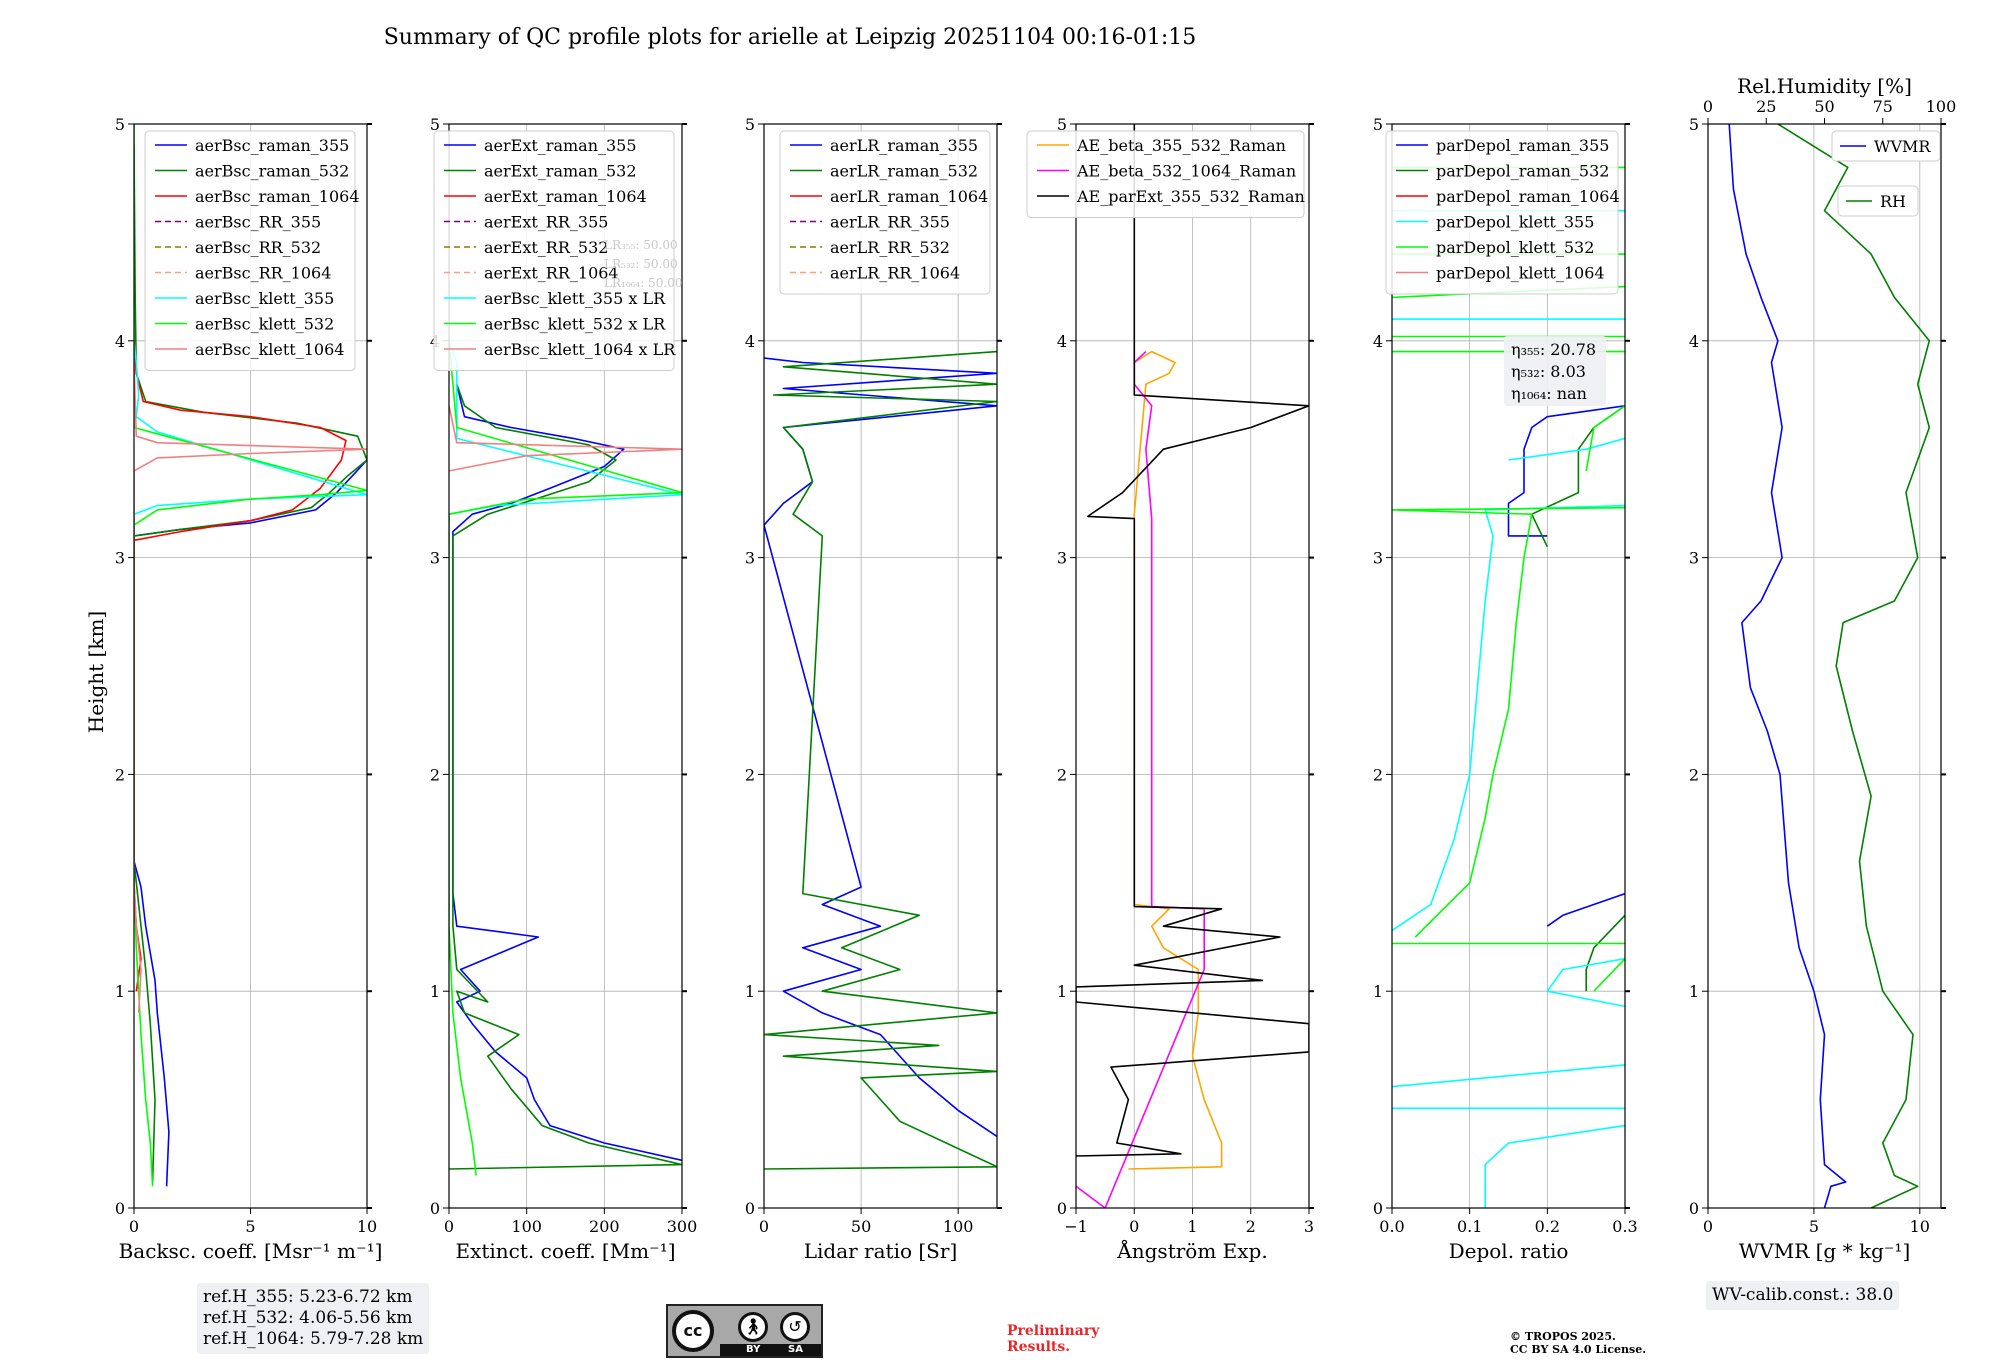 The image size is (2000, 1360). I want to click on legend-label: aerLR_raman_355, so click(904, 145).